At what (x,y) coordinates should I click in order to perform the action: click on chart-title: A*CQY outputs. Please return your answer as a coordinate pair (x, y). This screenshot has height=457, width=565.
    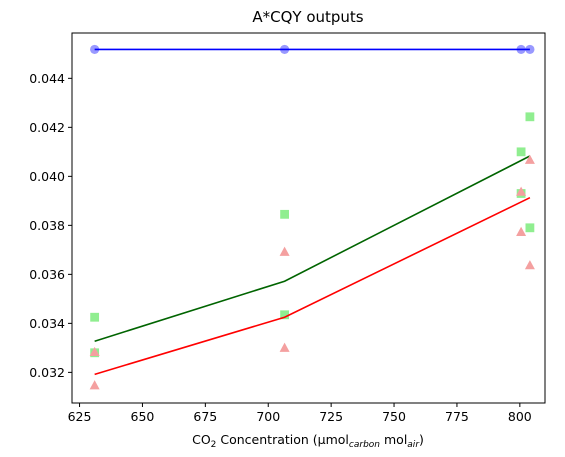
    Looking at the image, I should click on (307, 17).